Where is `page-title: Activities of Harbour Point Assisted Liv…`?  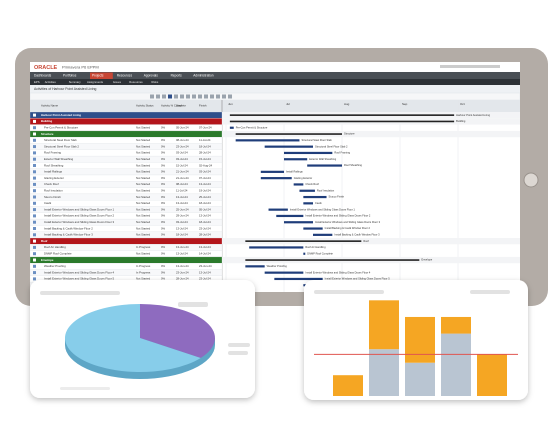
page-title: Activities of Harbour Point Assisted Liv… is located at coordinates (65, 89).